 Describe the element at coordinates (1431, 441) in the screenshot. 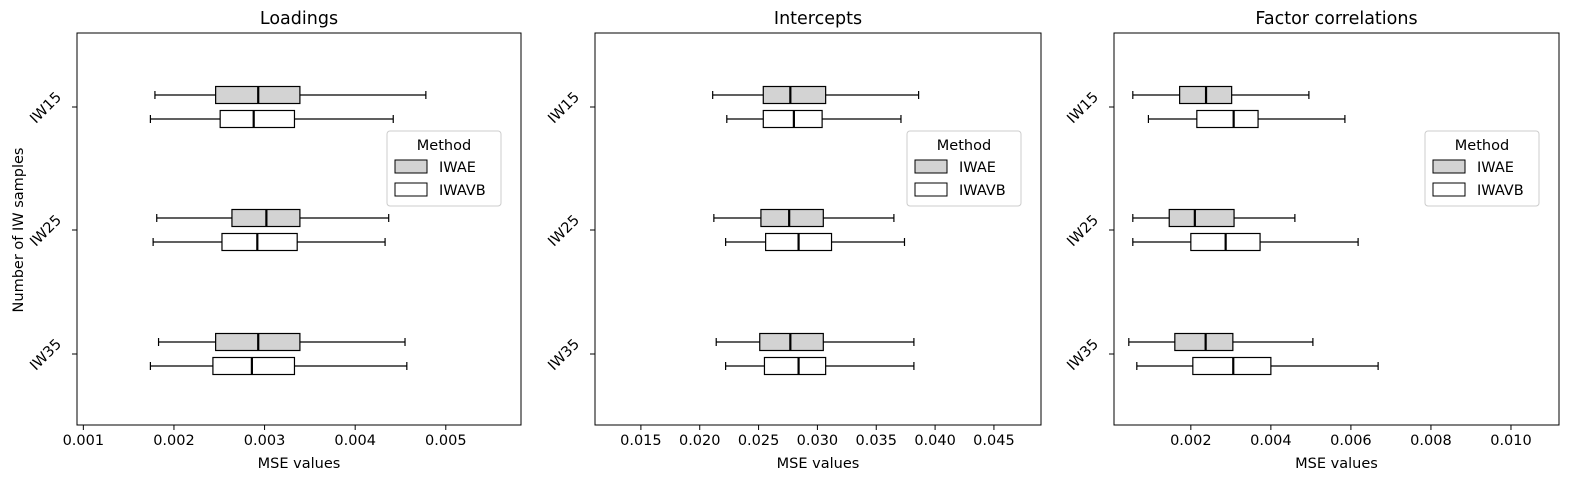

I see `x-tick-label: 0.008` at that location.